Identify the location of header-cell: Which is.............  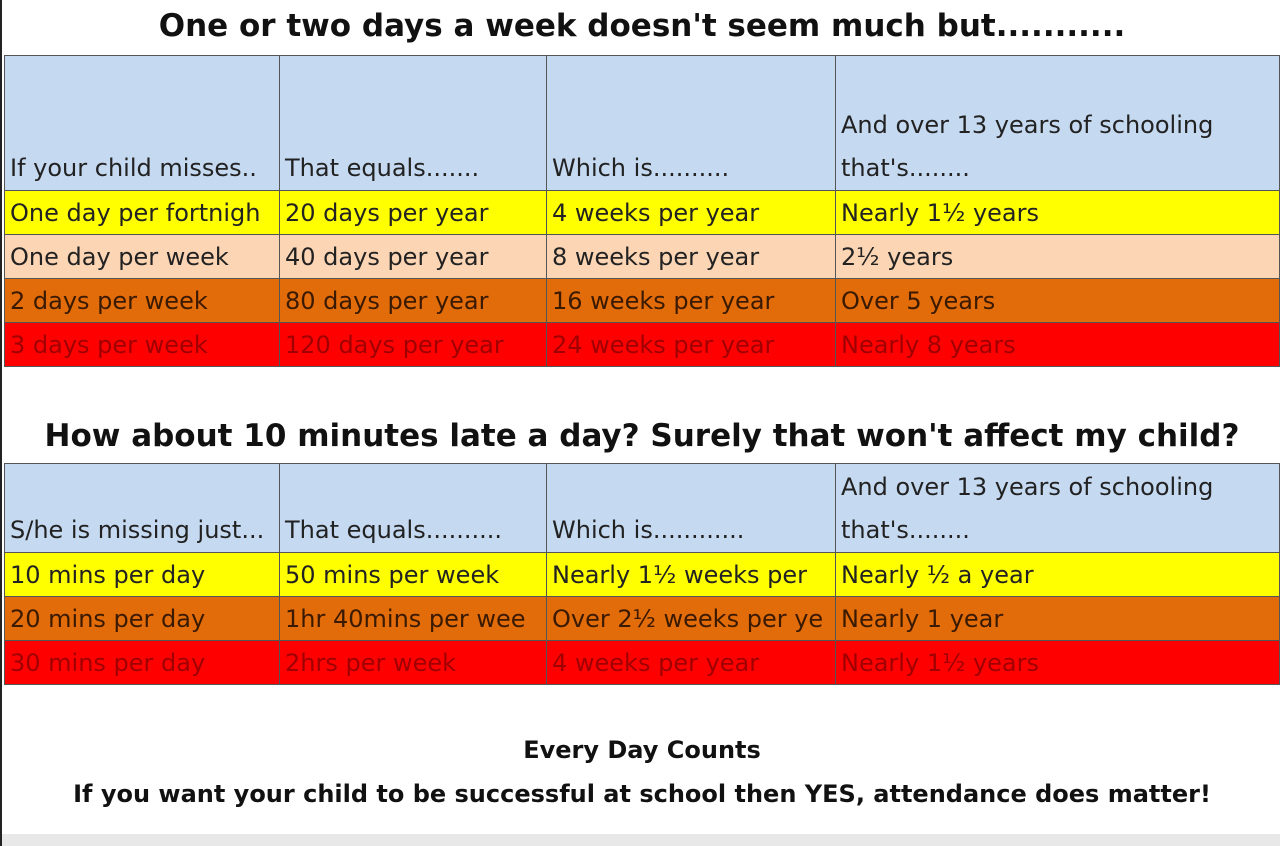
(691, 508).